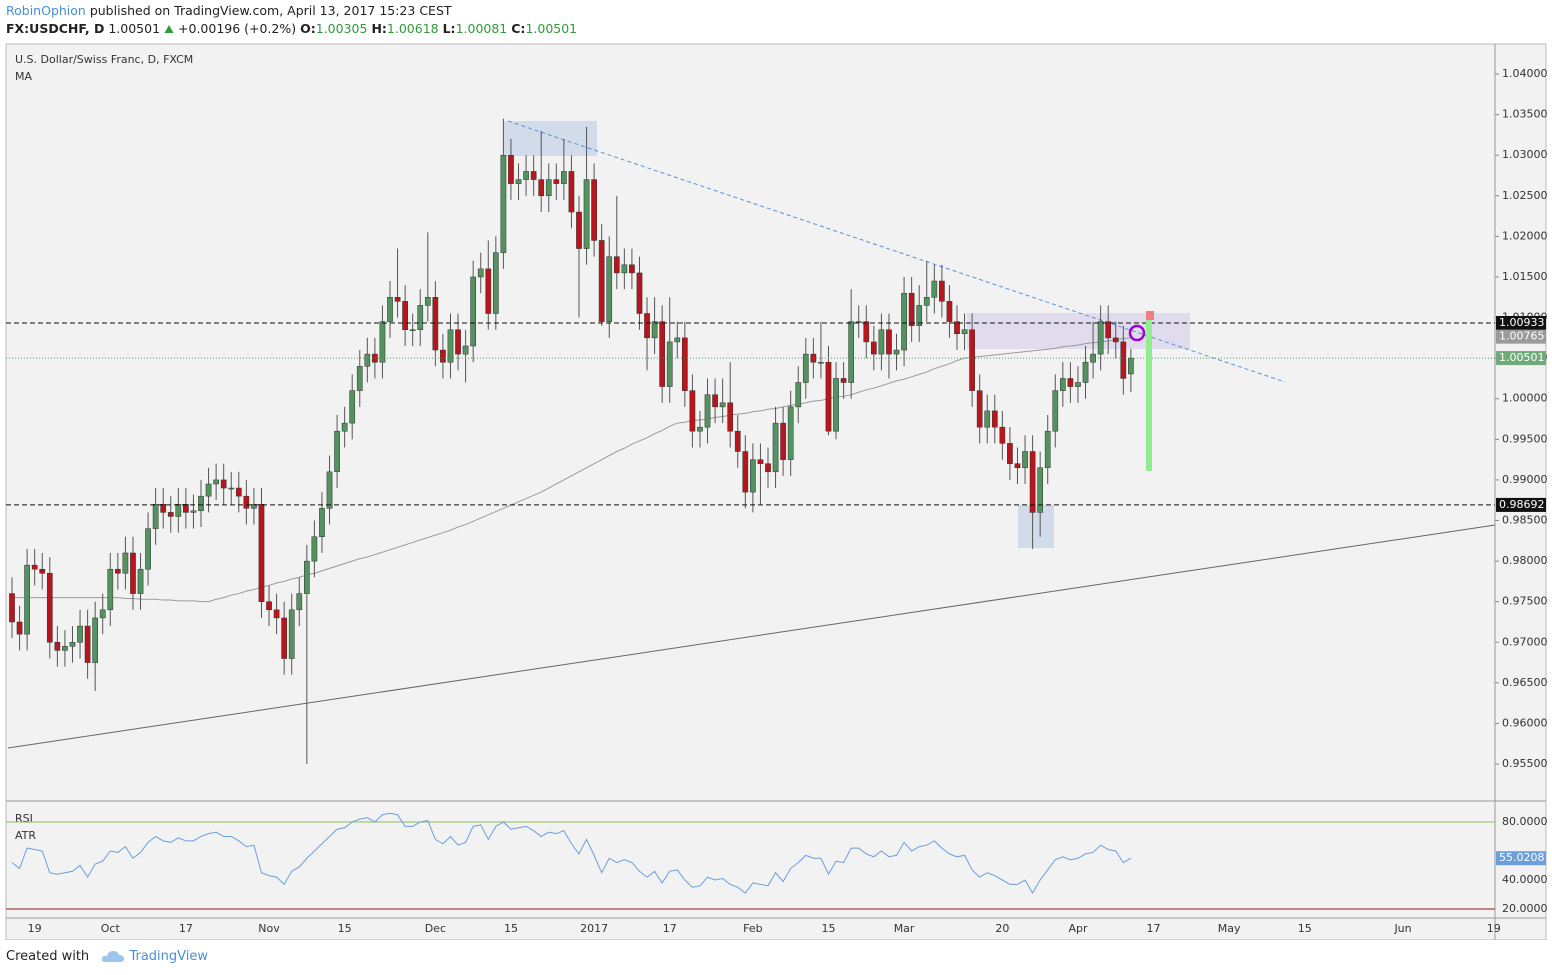  What do you see at coordinates (1525, 601) in the screenshot?
I see `y-tick-label: 0.97500` at bounding box center [1525, 601].